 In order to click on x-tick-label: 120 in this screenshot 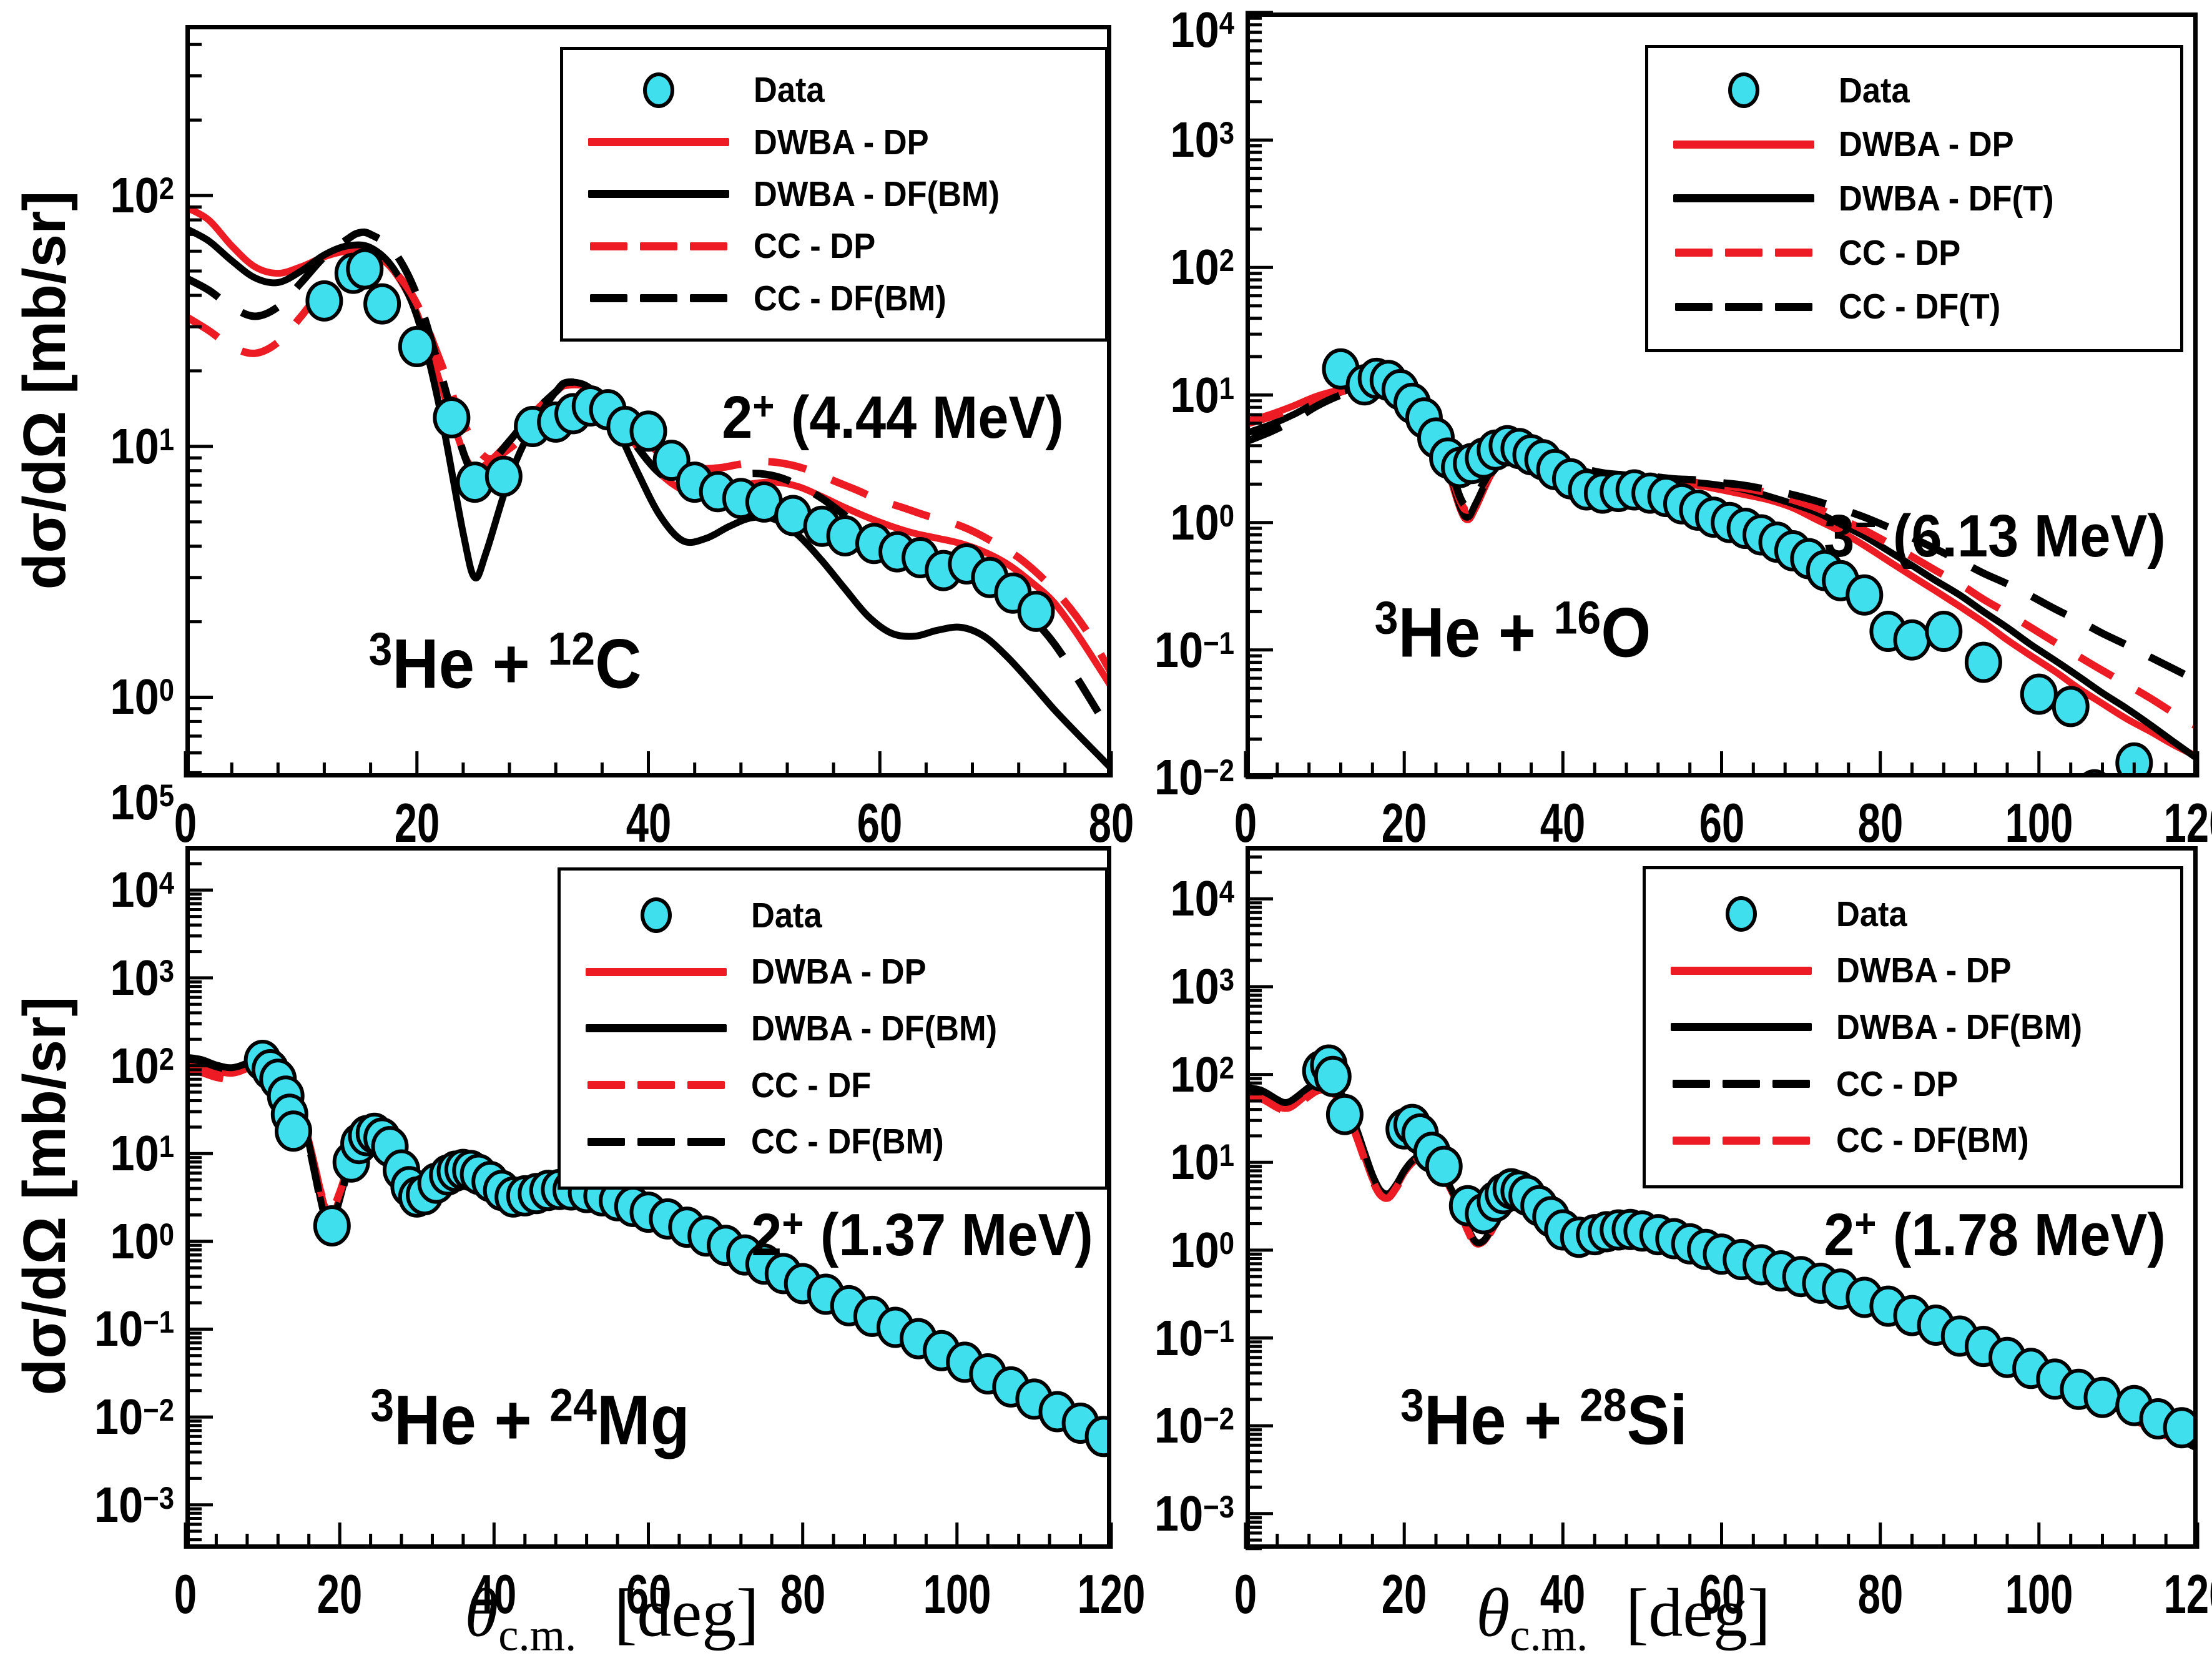, I will do `click(1111, 1594)`.